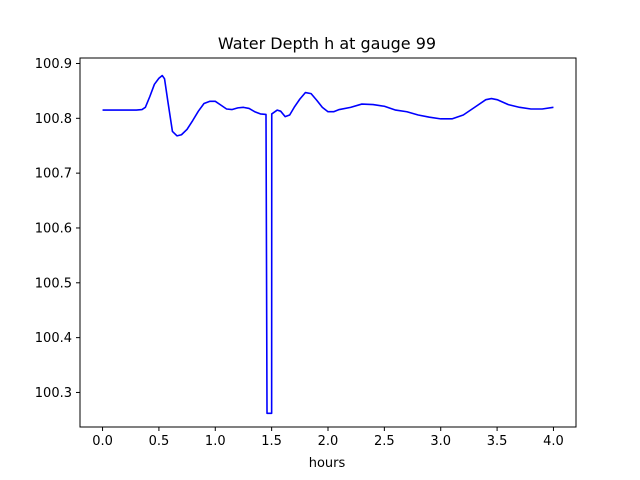 Image resolution: width=640 pixels, height=480 pixels. Describe the element at coordinates (53, 228) in the screenshot. I see `y-tick-label: 100.6` at that location.